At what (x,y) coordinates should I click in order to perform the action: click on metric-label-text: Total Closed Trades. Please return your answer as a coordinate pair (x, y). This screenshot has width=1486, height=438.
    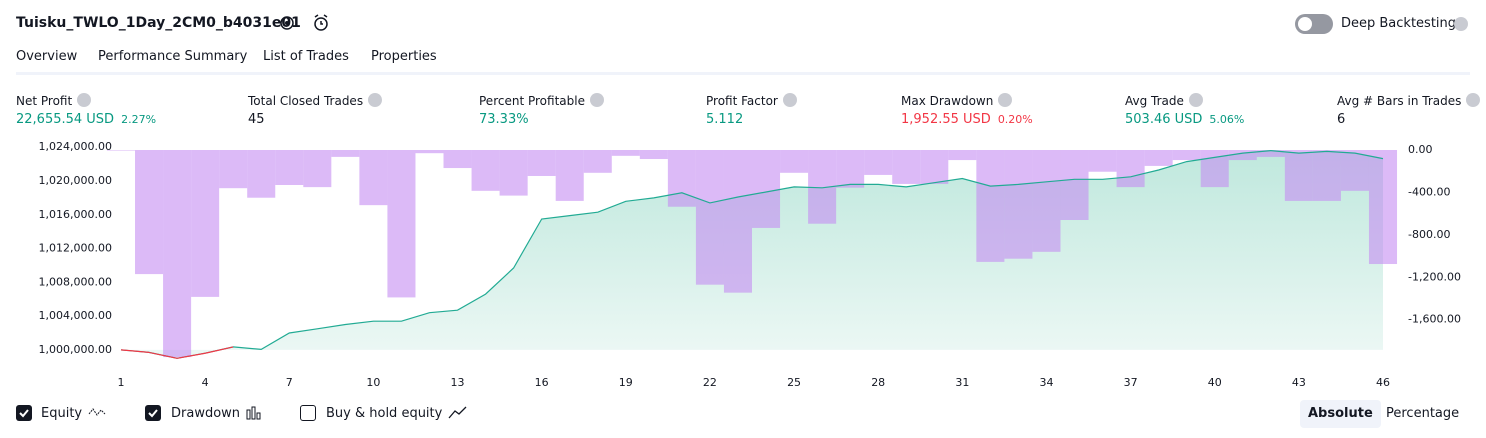
    Looking at the image, I should click on (306, 101).